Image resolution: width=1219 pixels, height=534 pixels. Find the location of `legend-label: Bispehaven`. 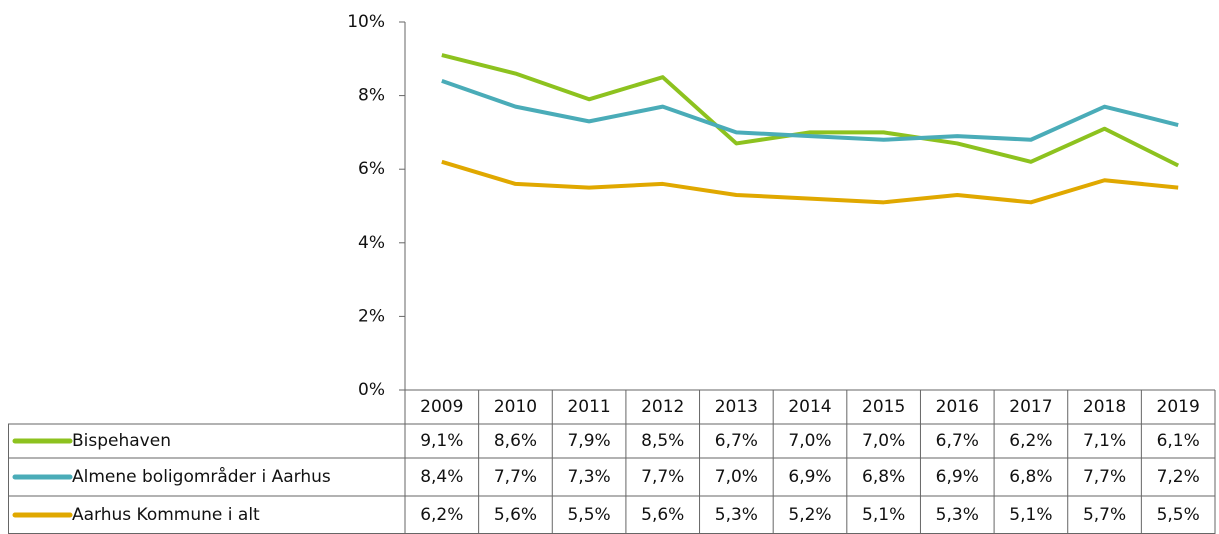

legend-label: Bispehaven is located at coordinates (121, 441).